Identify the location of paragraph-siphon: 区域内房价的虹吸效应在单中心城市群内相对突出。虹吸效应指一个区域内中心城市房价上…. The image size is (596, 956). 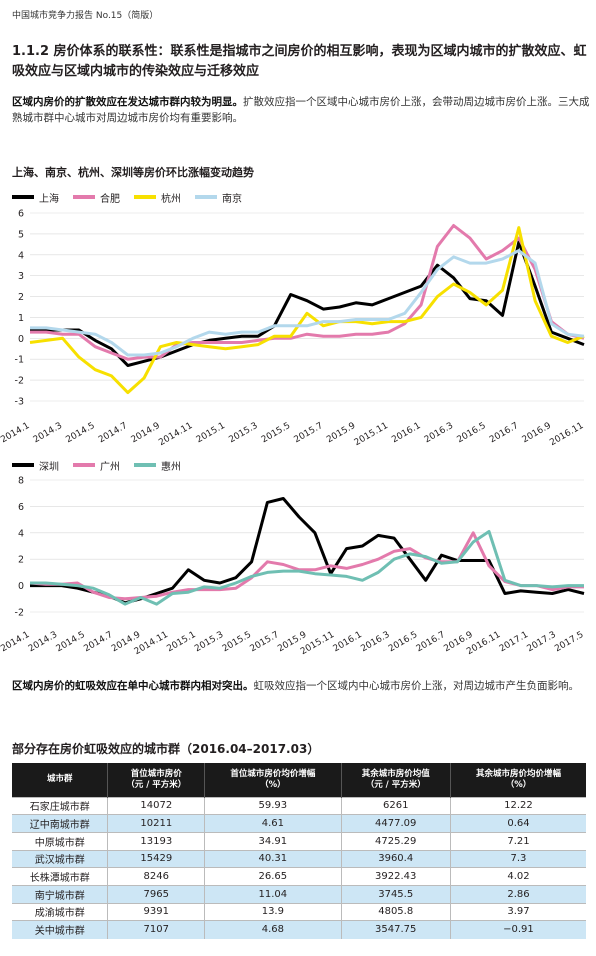
(301, 686).